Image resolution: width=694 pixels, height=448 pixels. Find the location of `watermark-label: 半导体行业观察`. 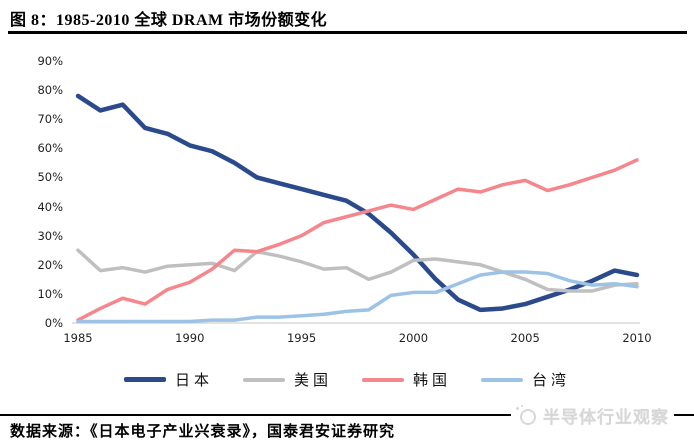

watermark-label: 半导体行业观察 is located at coordinates (606, 417).